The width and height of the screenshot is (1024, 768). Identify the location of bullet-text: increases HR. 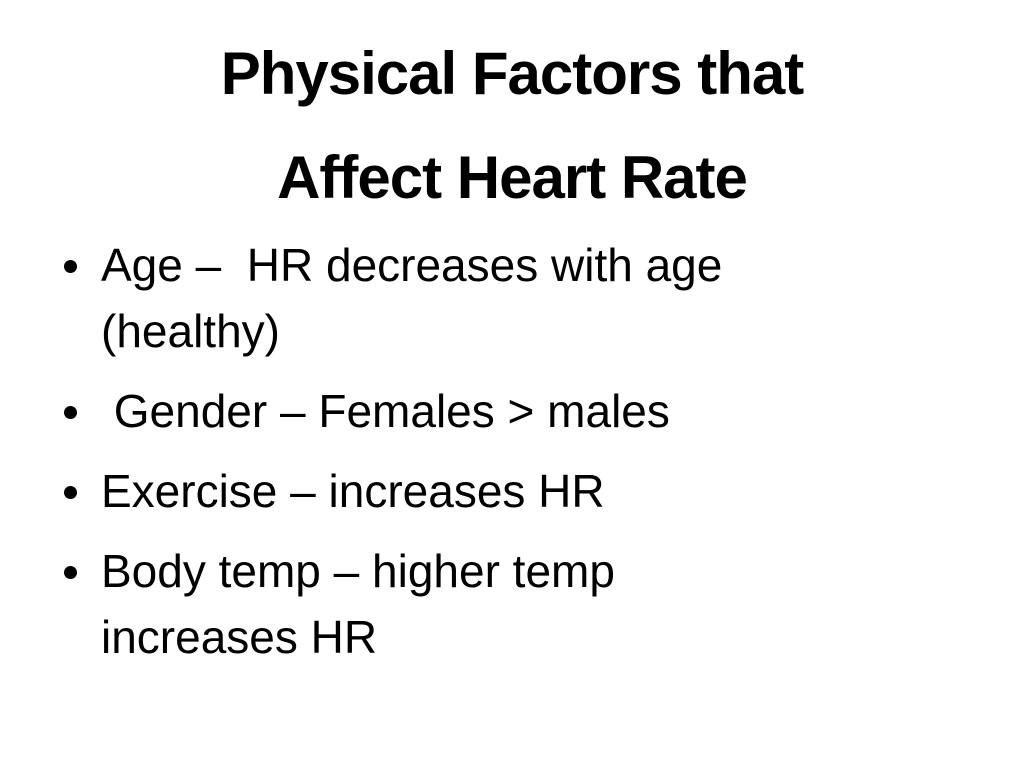
(239, 637).